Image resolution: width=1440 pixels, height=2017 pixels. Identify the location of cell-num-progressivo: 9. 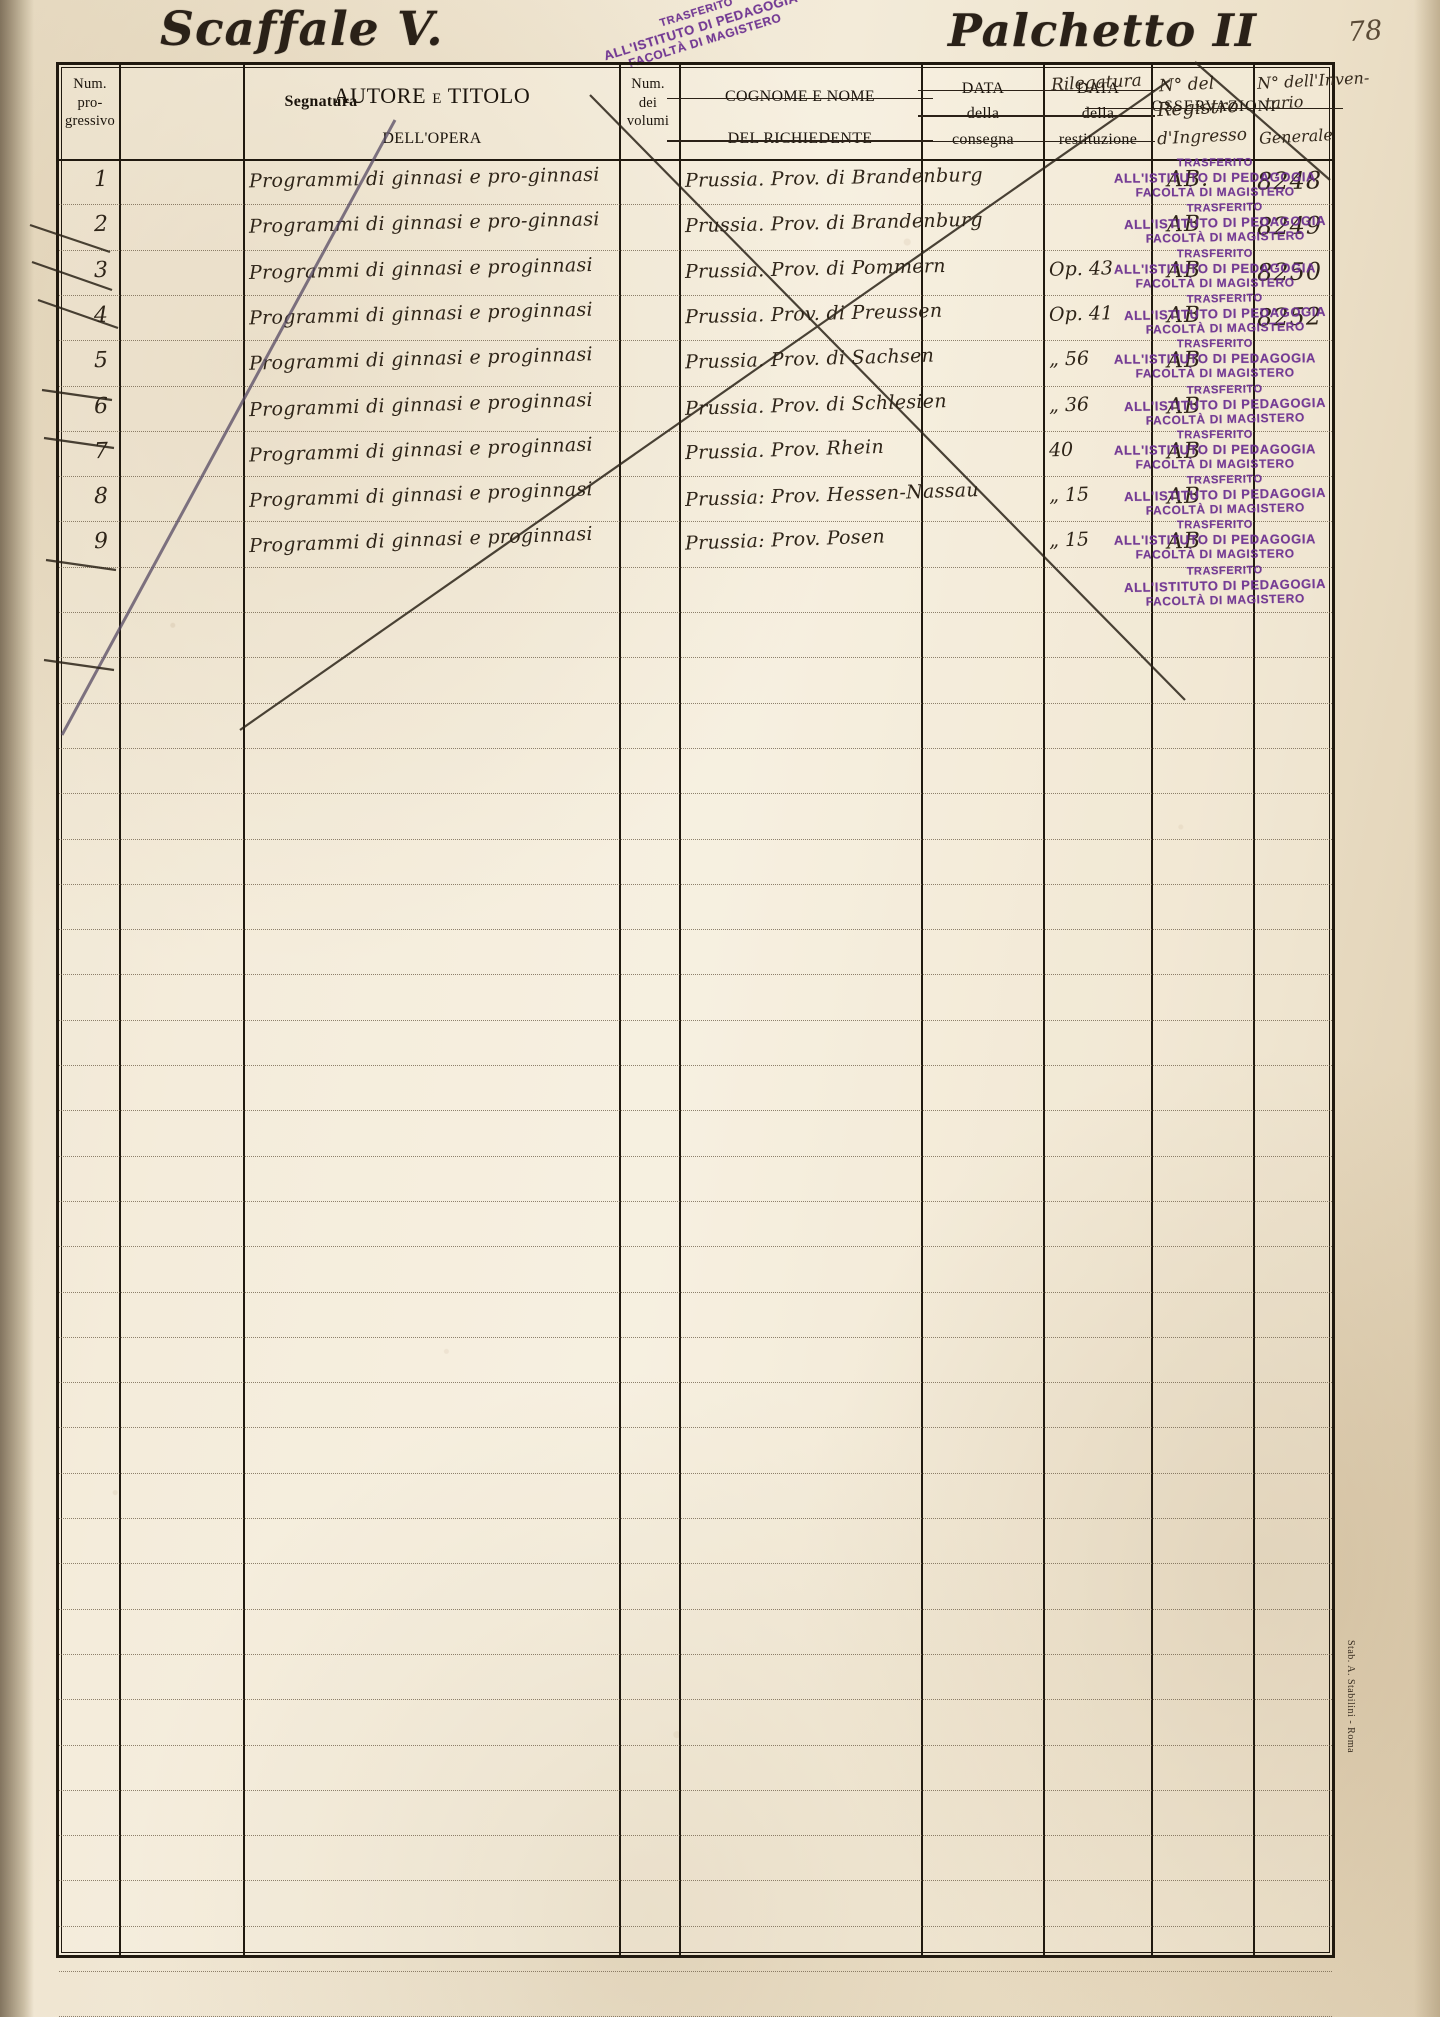
(101, 542).